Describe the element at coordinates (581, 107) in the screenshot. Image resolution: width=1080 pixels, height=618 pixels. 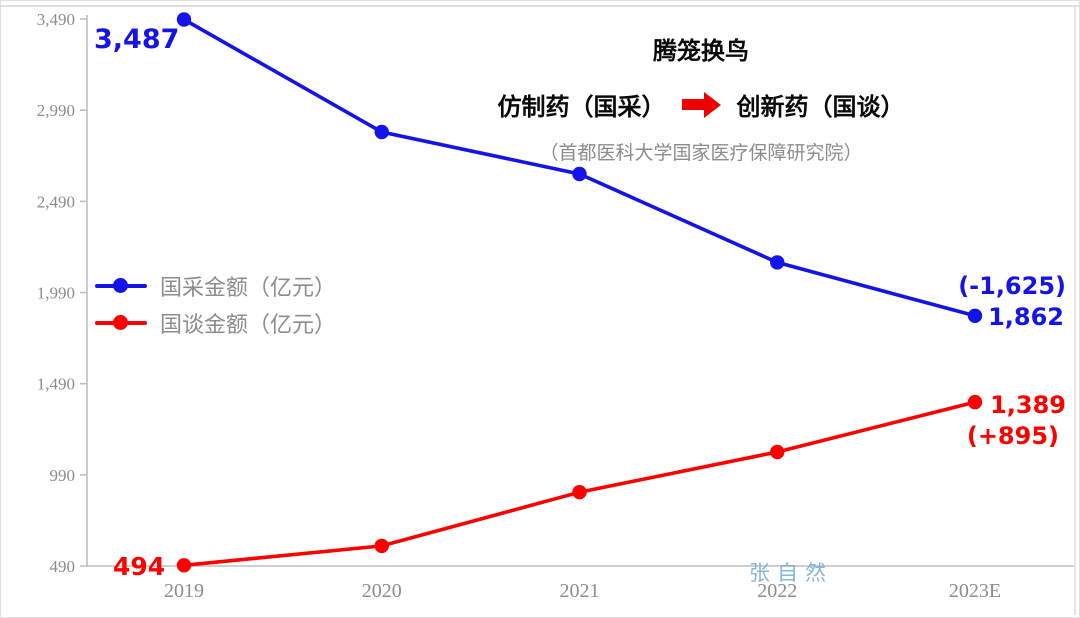
I see `subtitle-left-text: 仿制药（国采）` at that location.